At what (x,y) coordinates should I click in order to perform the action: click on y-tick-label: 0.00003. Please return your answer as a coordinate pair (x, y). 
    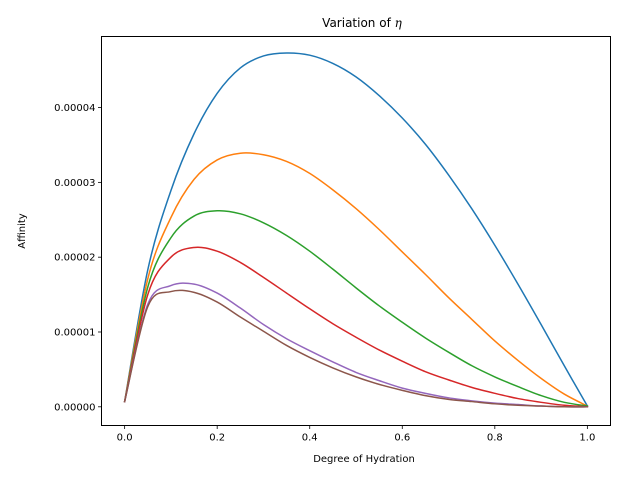
    Looking at the image, I should click on (74, 183).